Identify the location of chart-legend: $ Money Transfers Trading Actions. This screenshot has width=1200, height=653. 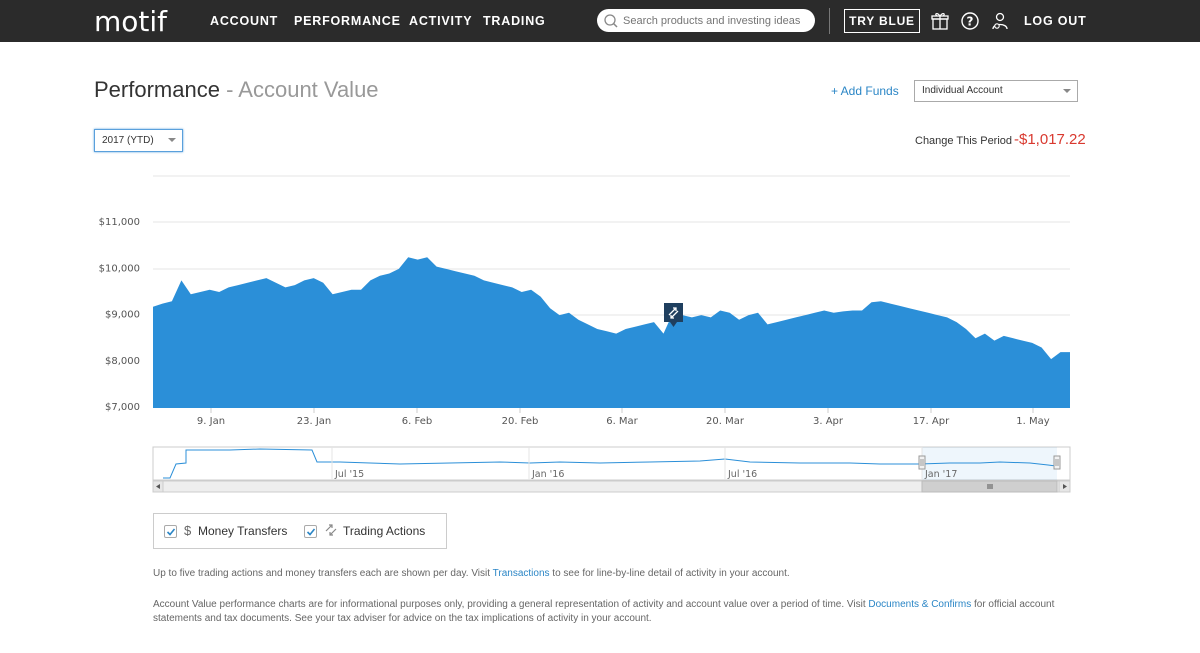
(300, 531).